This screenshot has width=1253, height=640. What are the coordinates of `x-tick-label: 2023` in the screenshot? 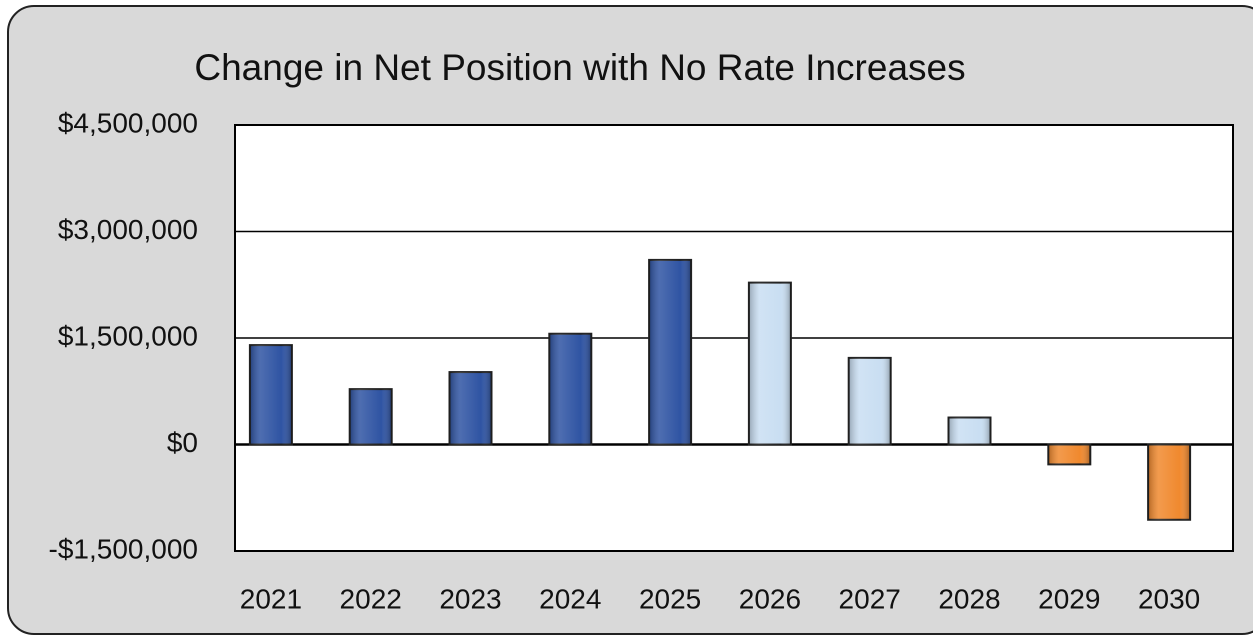 It's located at (470, 598).